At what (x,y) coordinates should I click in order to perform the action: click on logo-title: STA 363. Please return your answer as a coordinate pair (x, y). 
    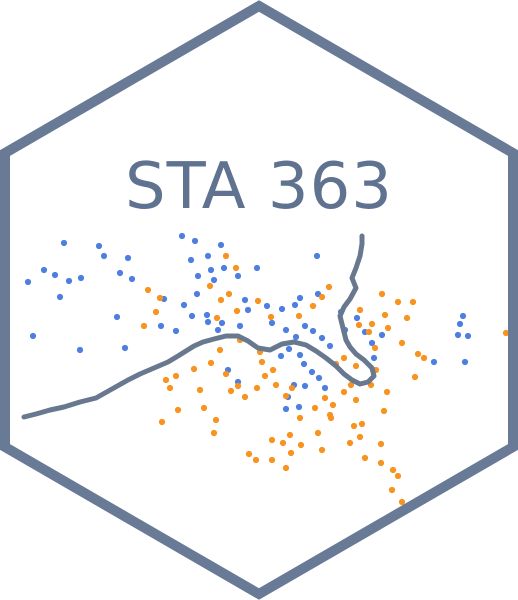
    Looking at the image, I should click on (259, 187).